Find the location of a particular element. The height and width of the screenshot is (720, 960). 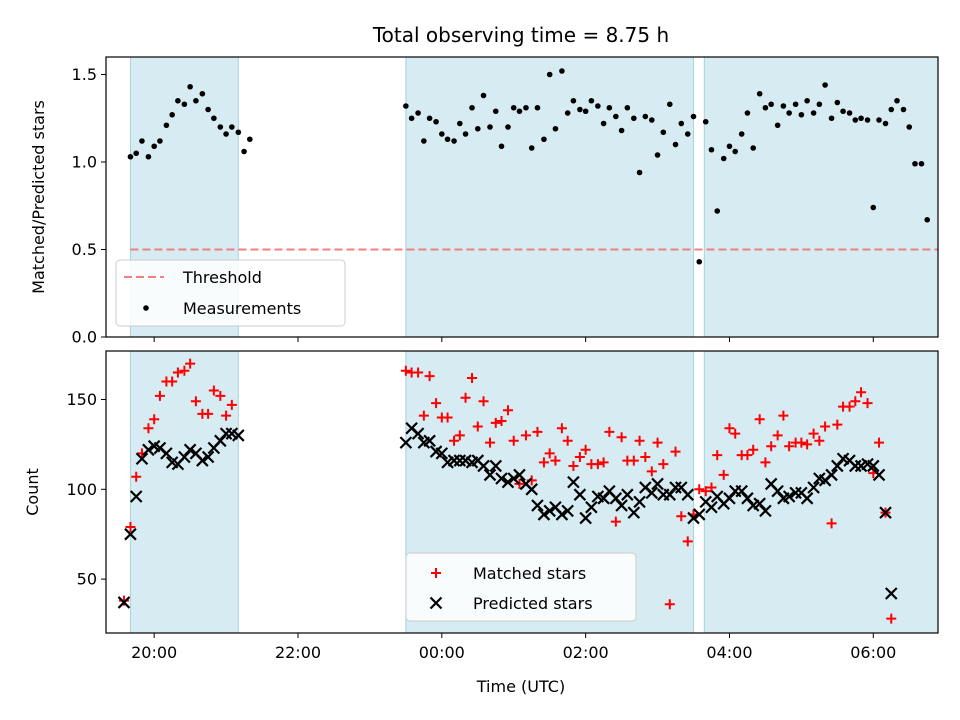

y-tick-label-1: 100 is located at coordinates (81, 489).